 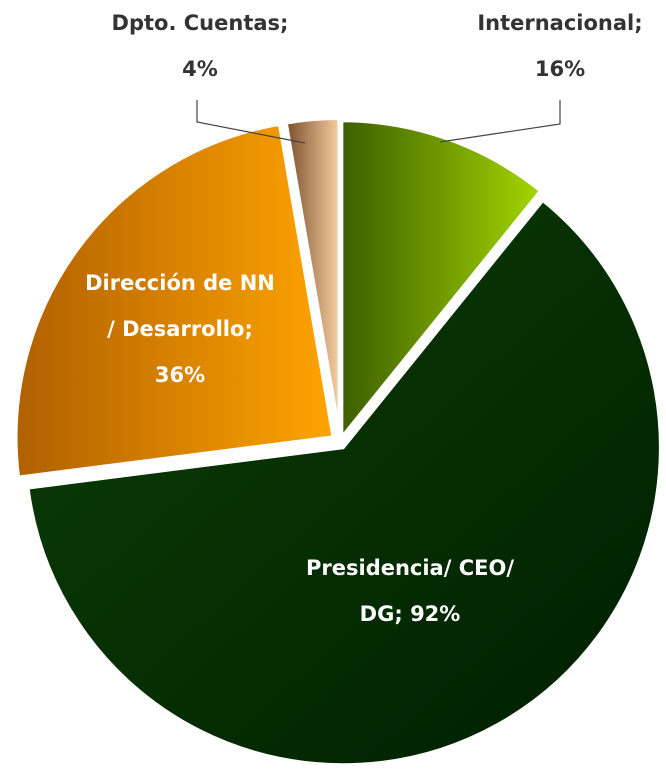 I want to click on data-label-text: Internacional; 16%, so click(x=560, y=46).